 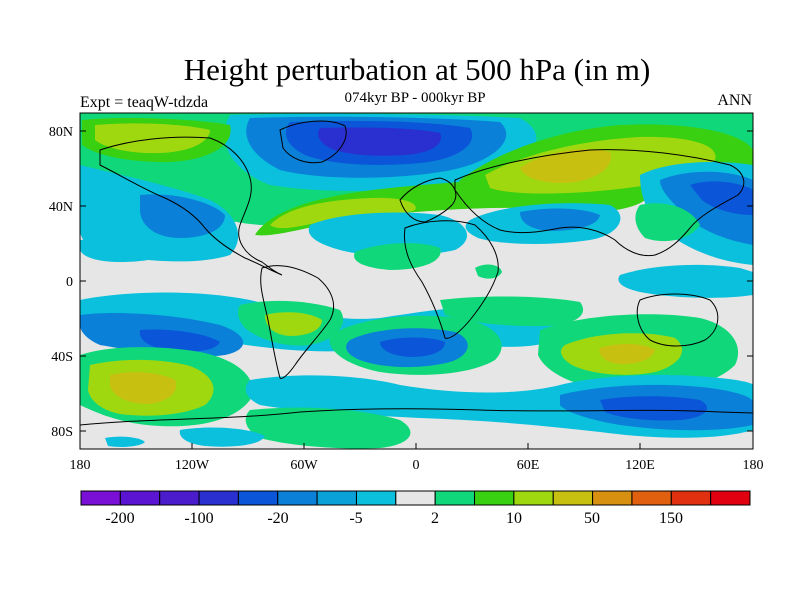 What do you see at coordinates (512, 311) in the screenshot?
I see `contour-green-safrica` at bounding box center [512, 311].